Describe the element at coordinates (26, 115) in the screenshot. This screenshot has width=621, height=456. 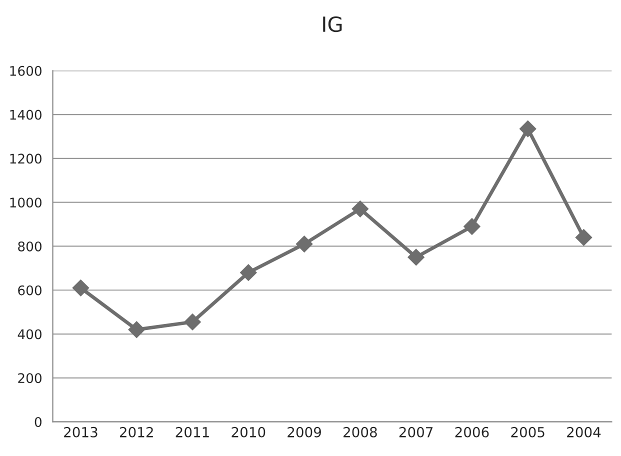
I see `y-tick-label: 1400` at that location.